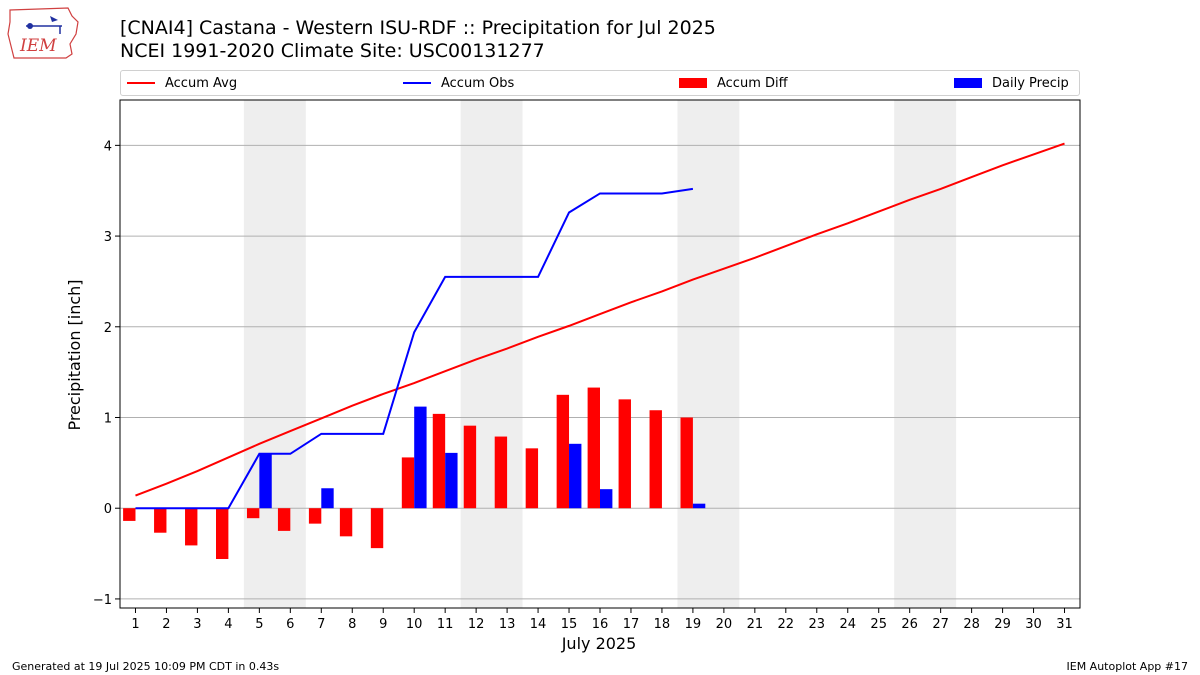 This screenshot has height=675, width=1200. Describe the element at coordinates (383, 624) in the screenshot. I see `x-tick-label: 9` at that location.